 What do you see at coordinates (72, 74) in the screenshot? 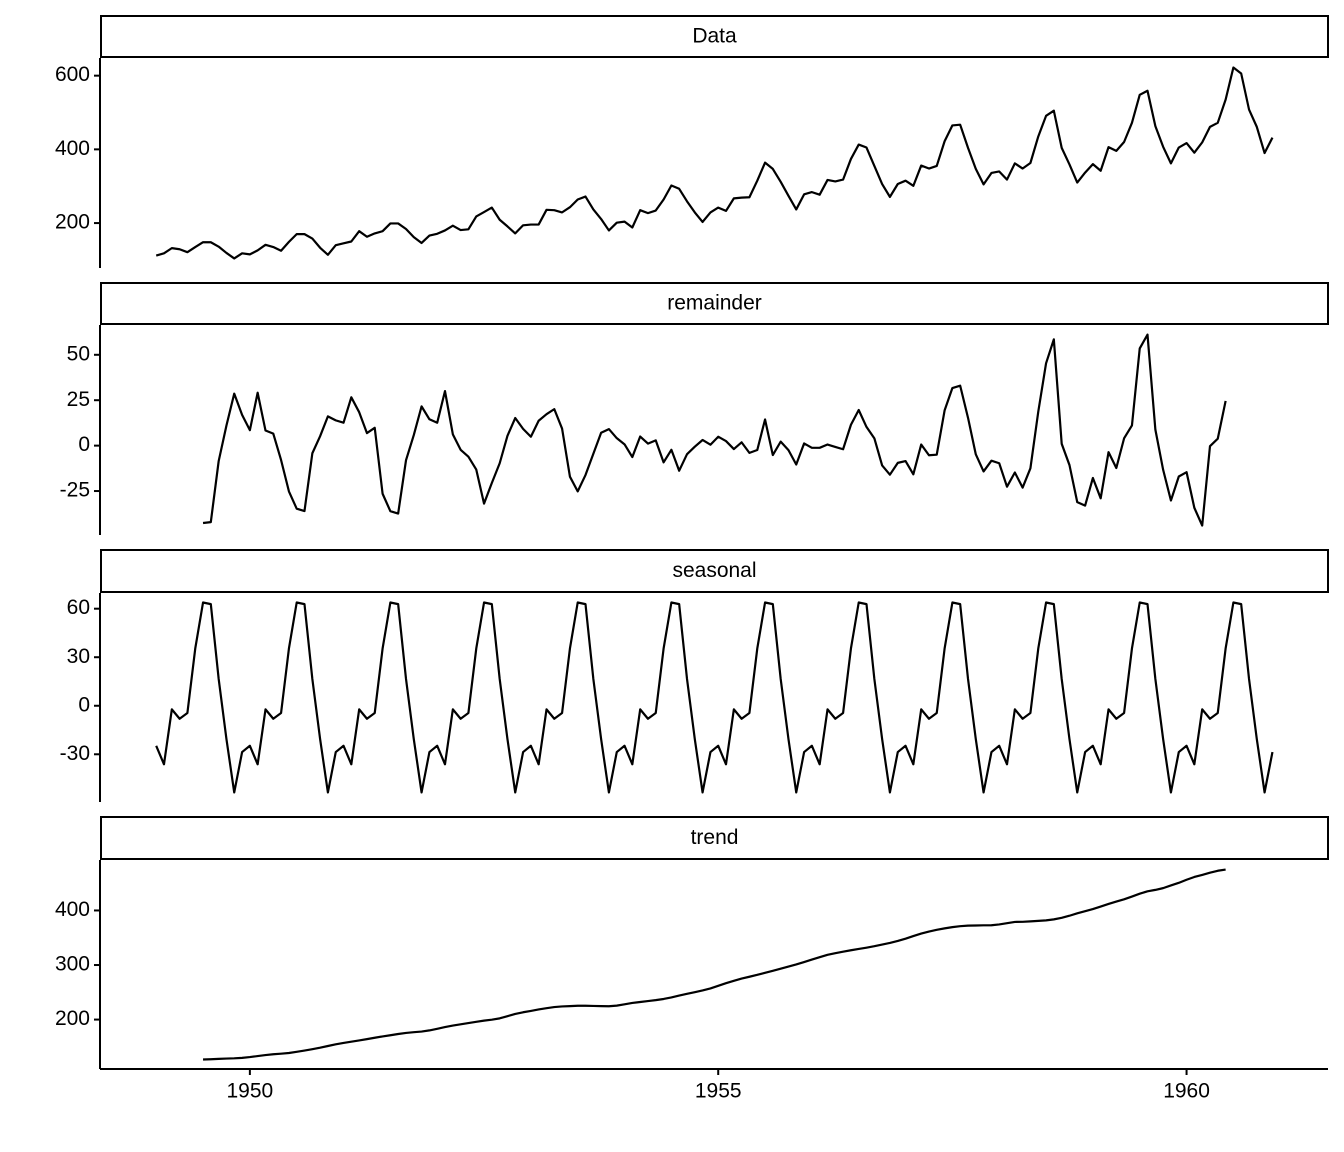
I see `y-tick-label: 600` at bounding box center [72, 74].